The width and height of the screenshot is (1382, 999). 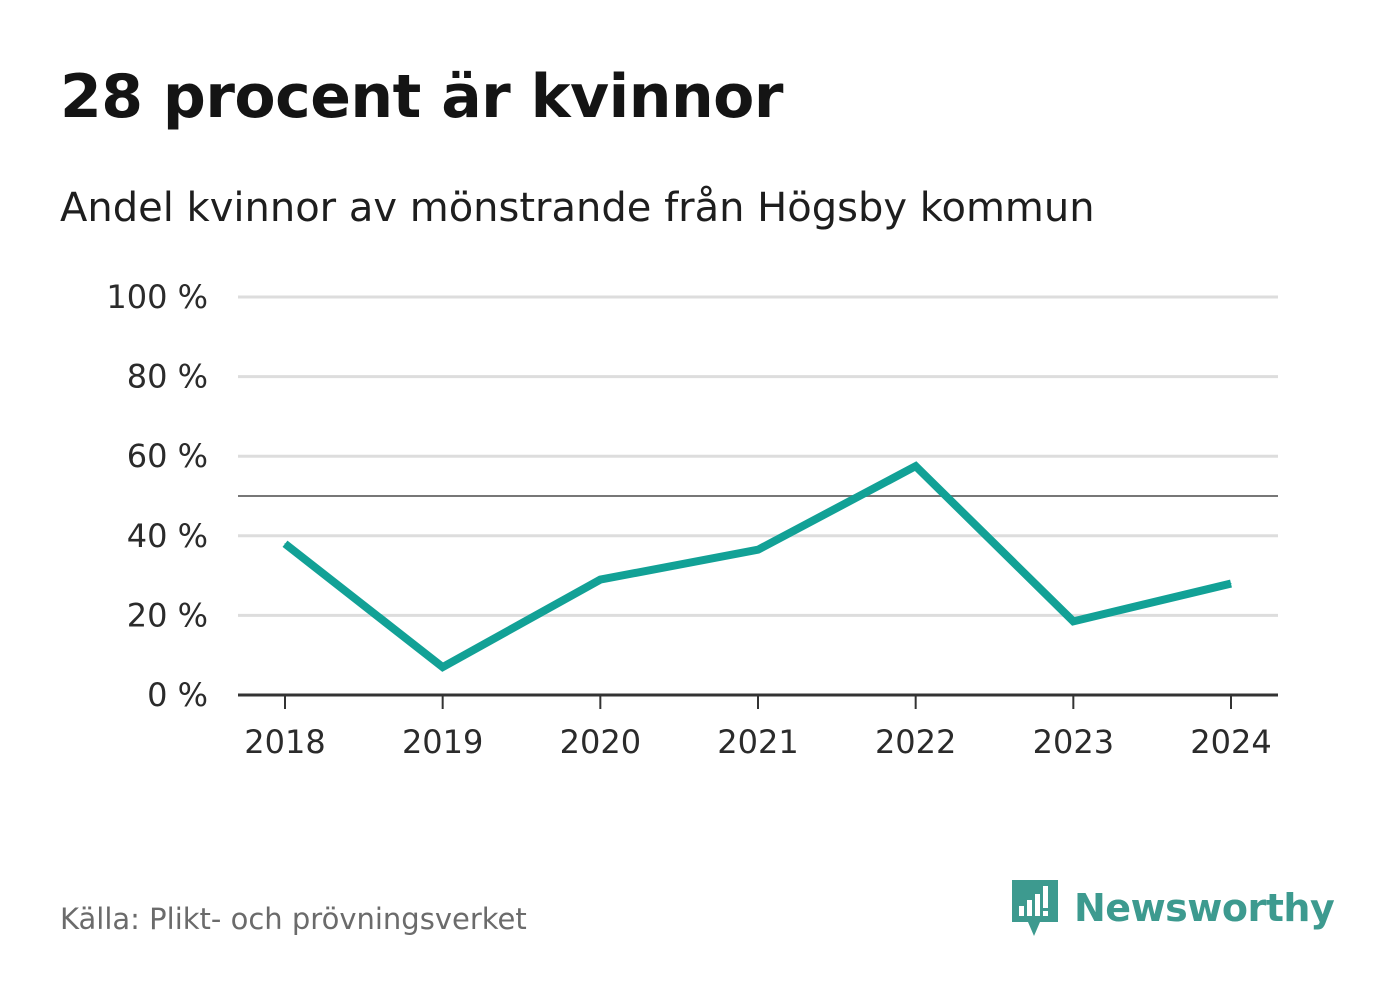 What do you see at coordinates (1204, 908) in the screenshot?
I see `brand-name: Newsworthy` at bounding box center [1204, 908].